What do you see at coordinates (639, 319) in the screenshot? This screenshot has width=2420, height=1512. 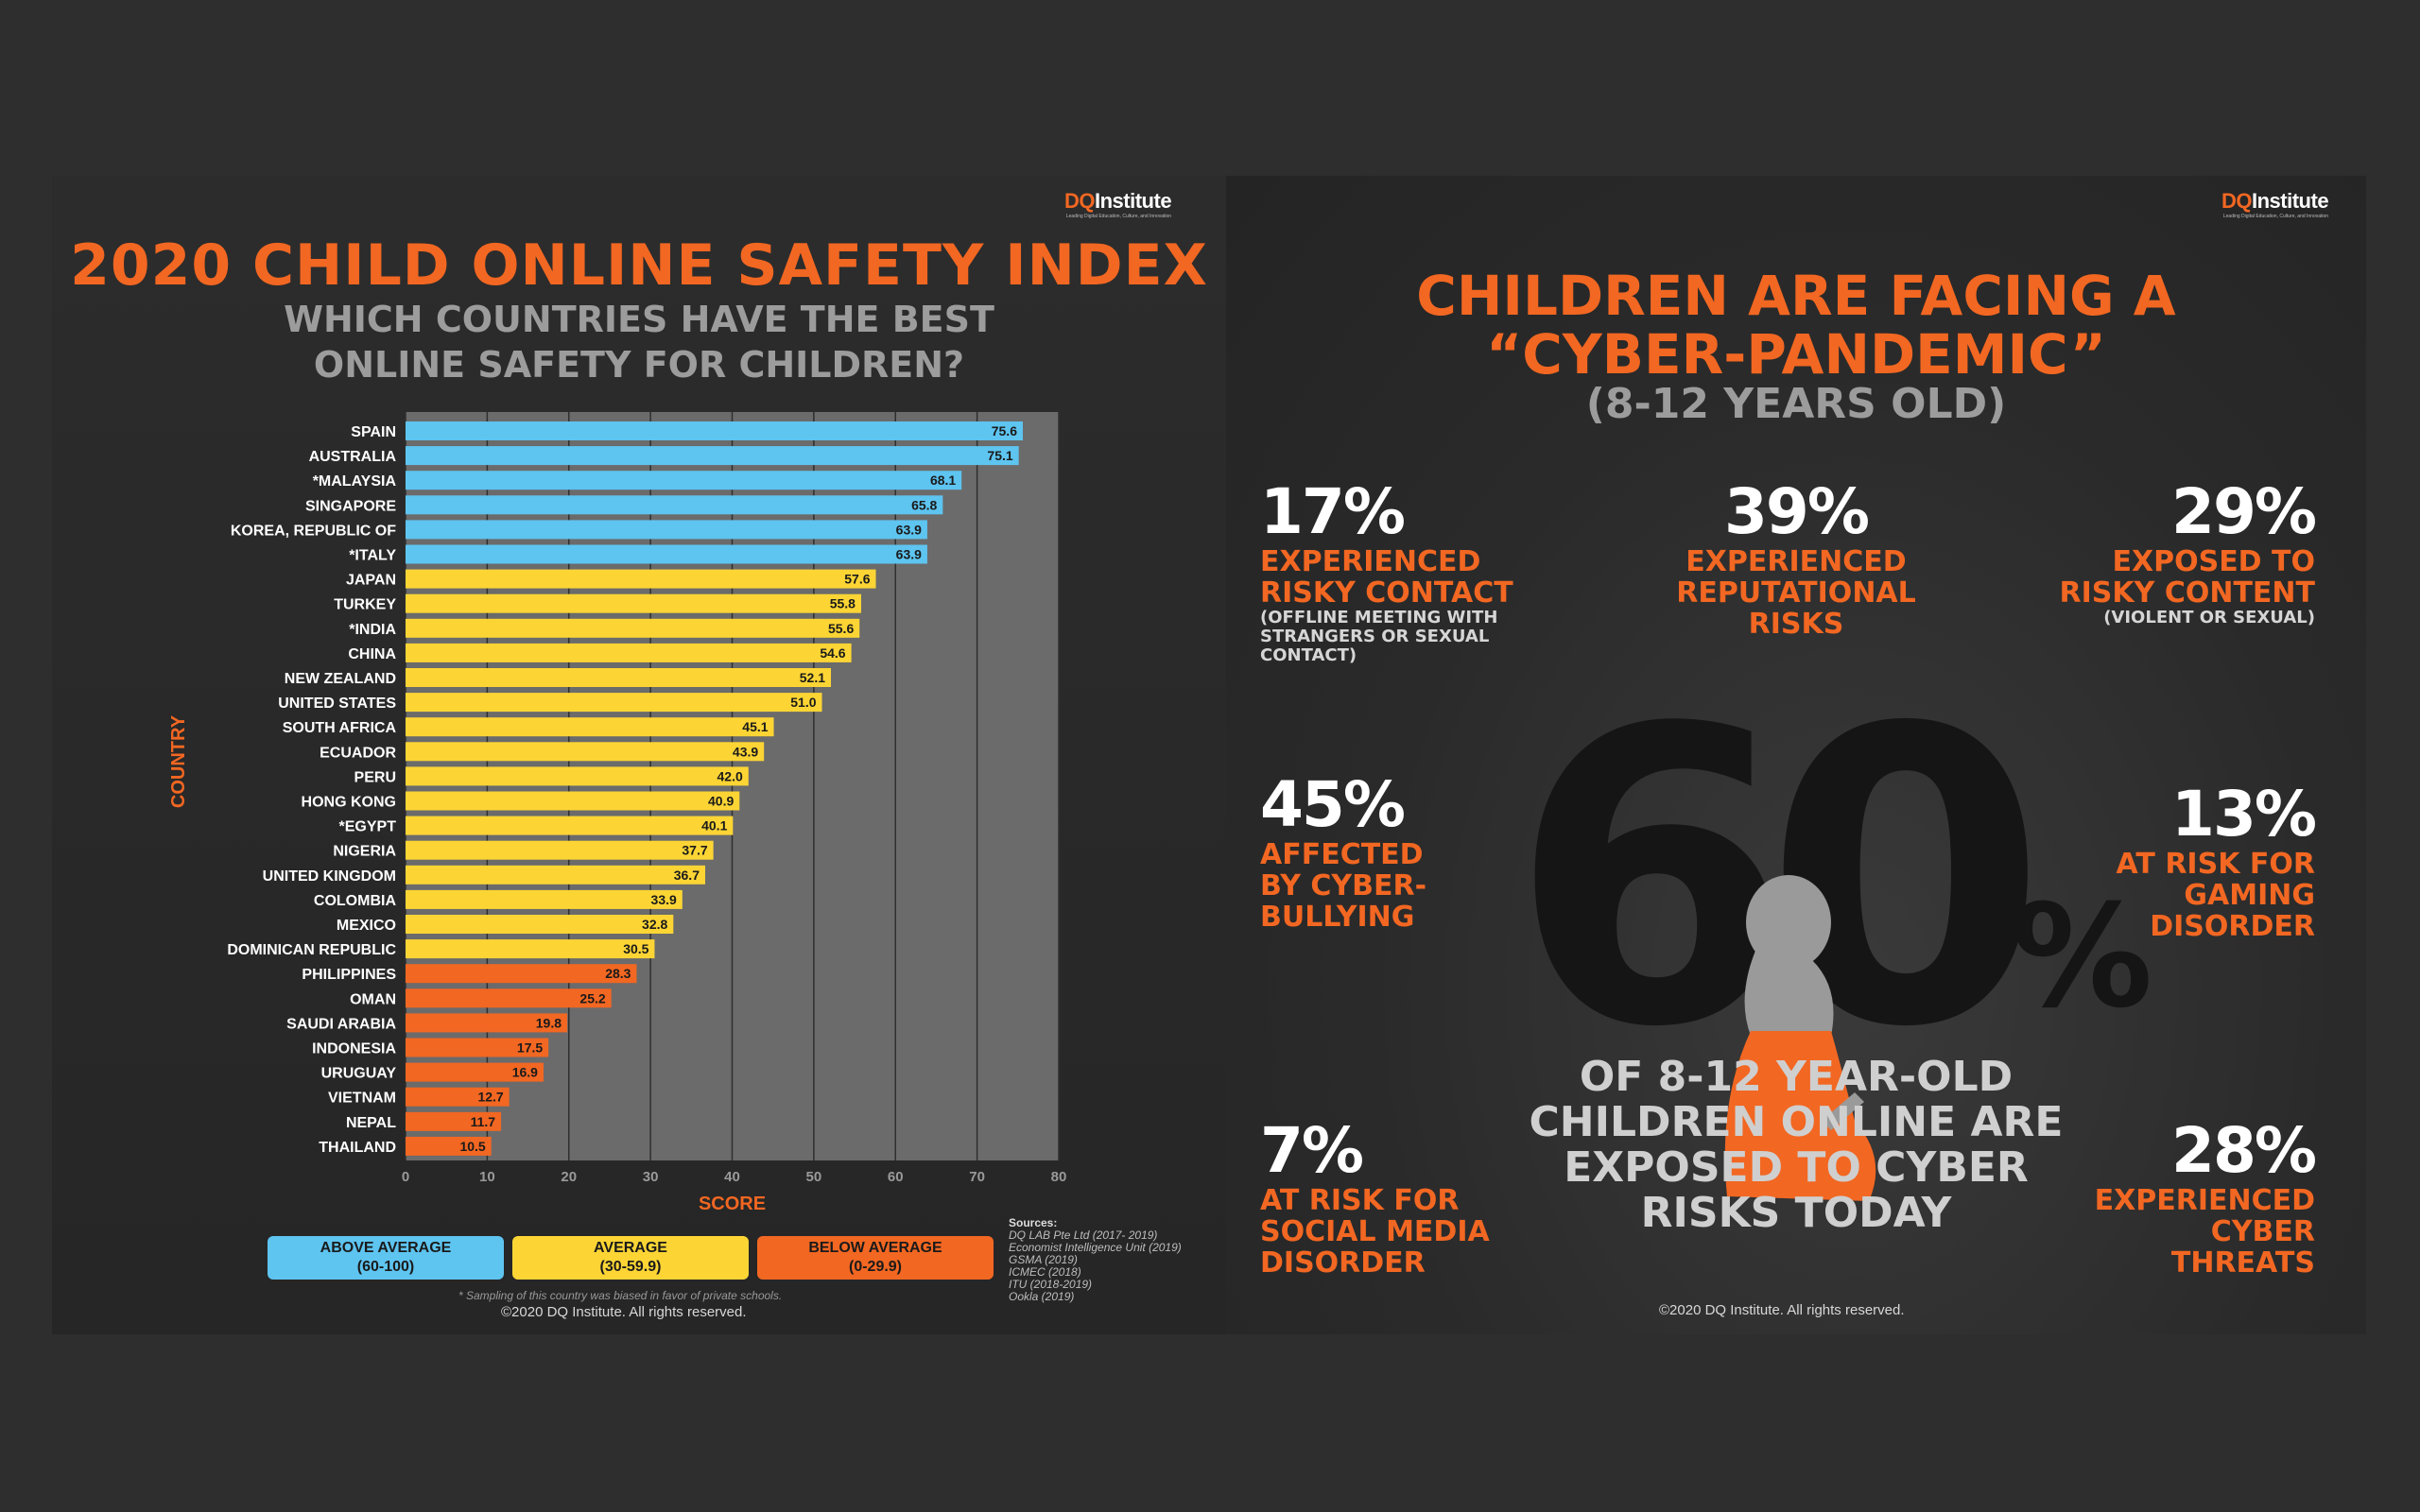 I see `chart-subtitle-line1: WHICH COUNTRIES HAVE THE BEST` at bounding box center [639, 319].